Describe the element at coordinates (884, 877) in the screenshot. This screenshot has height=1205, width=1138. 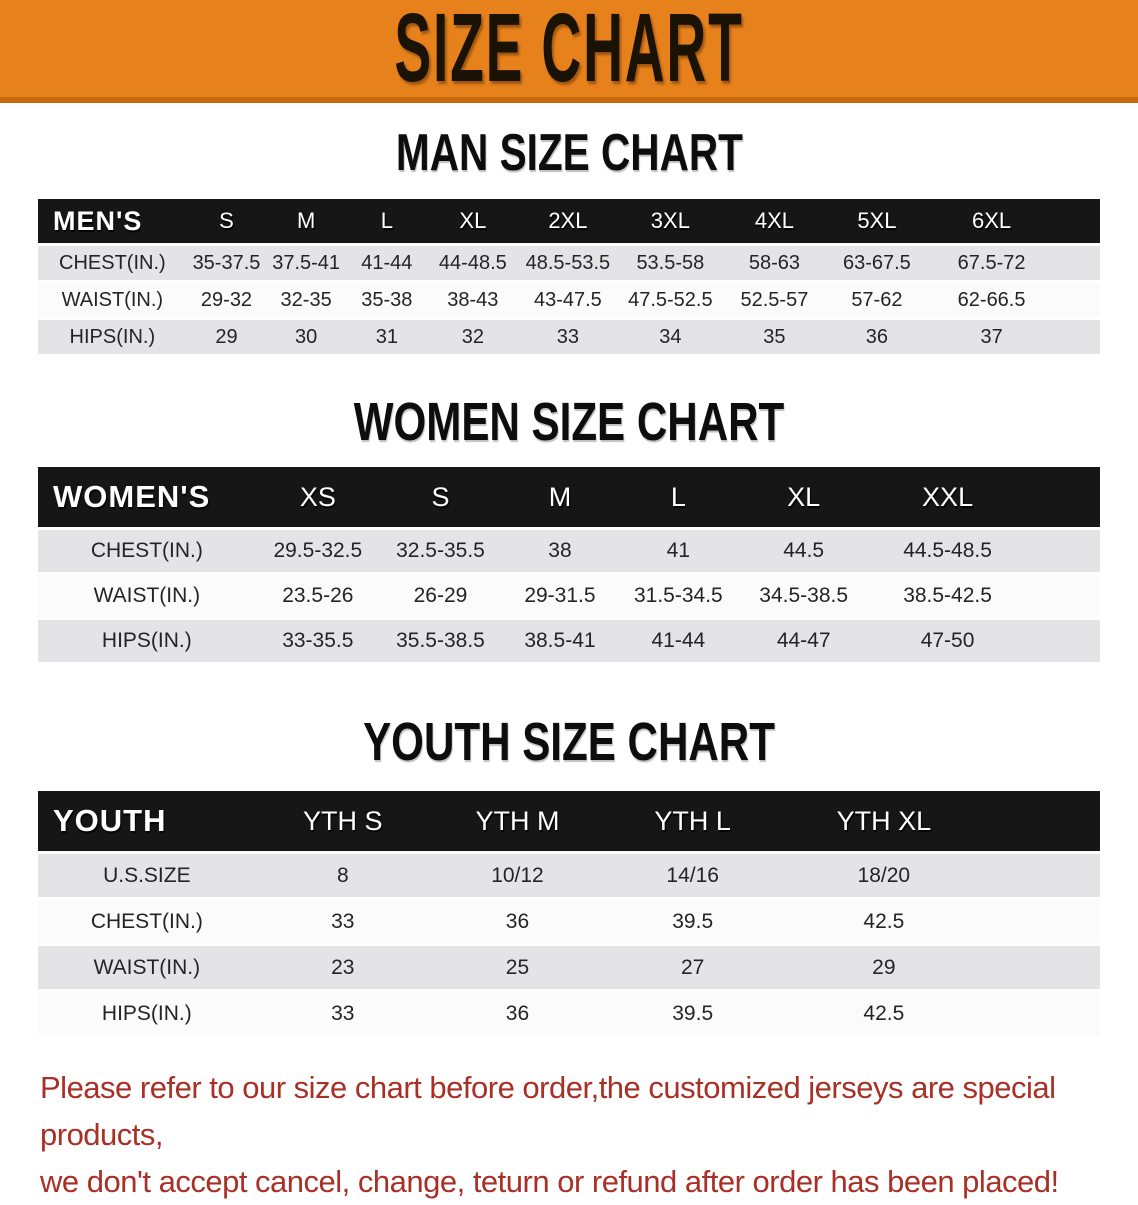
I see `measurement-value: 18/20` at that location.